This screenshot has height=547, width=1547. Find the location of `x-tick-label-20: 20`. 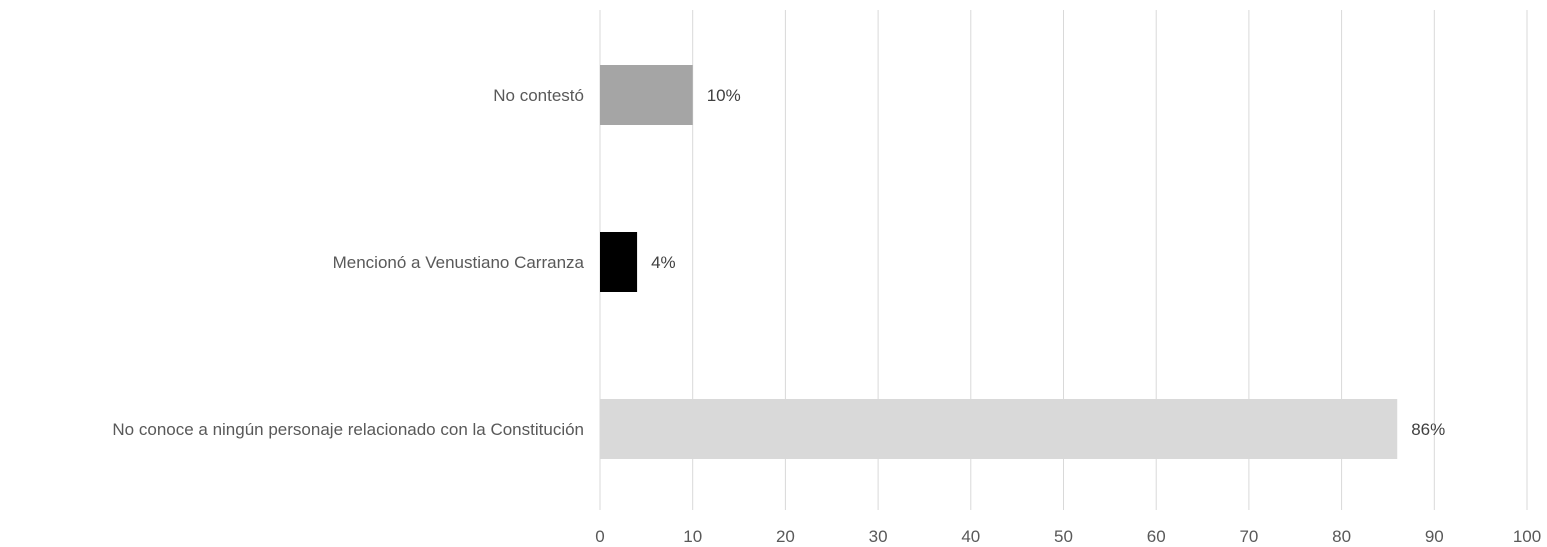

x-tick-label-20: 20 is located at coordinates (785, 536).